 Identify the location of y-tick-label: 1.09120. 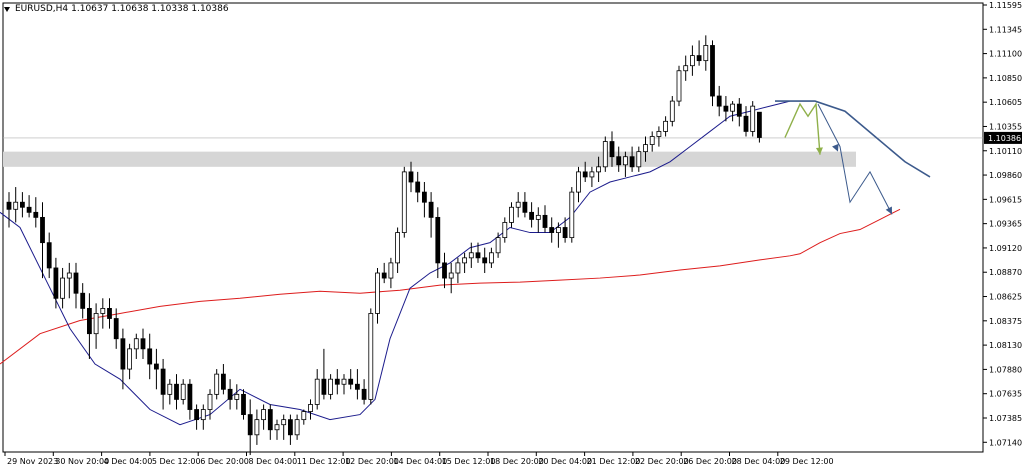
(1005, 248).